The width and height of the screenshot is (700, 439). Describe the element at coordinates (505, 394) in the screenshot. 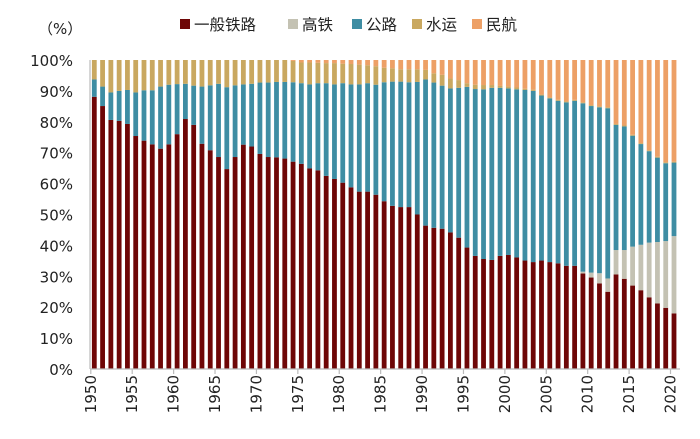

I see `x-tick-label: 2000` at that location.